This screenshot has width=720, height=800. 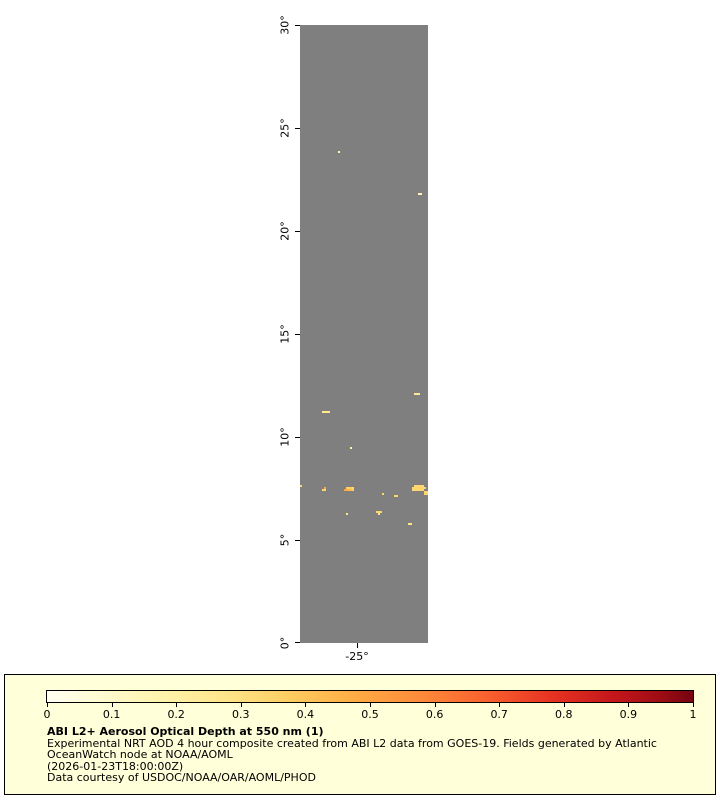 I want to click on latitude-tick-label: 20°, so click(x=285, y=231).